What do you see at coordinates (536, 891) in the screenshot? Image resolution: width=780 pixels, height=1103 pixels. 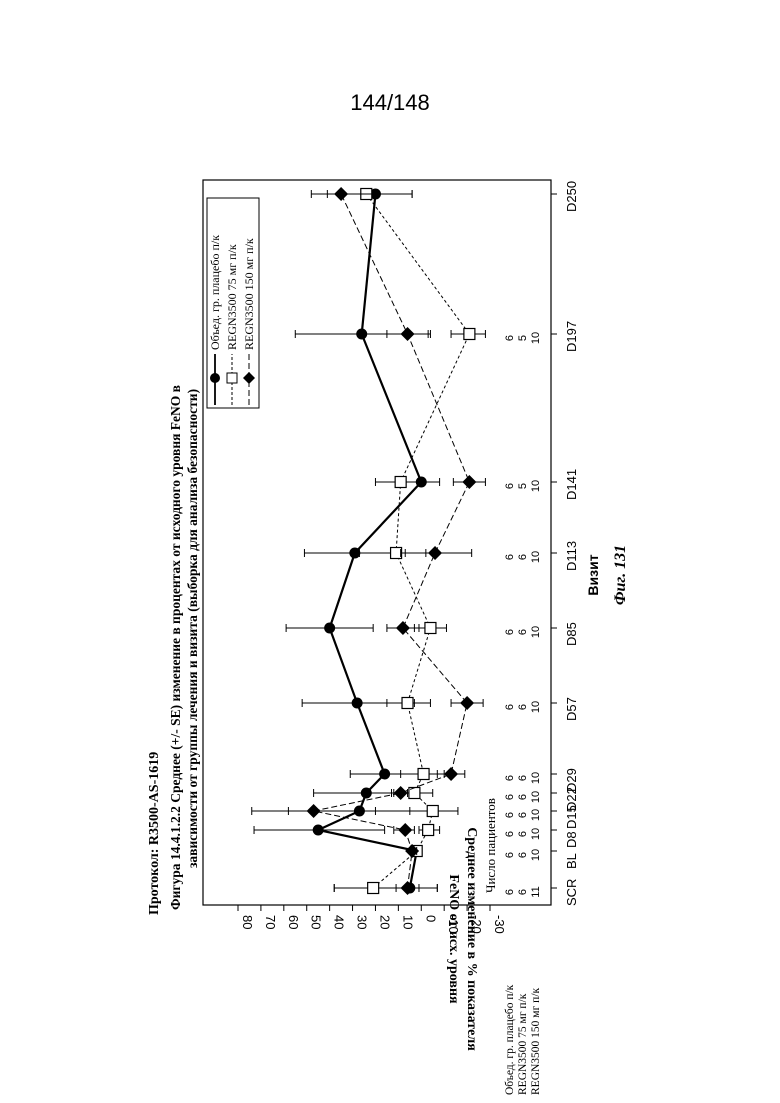 I see `n-count: 11` at bounding box center [536, 891].